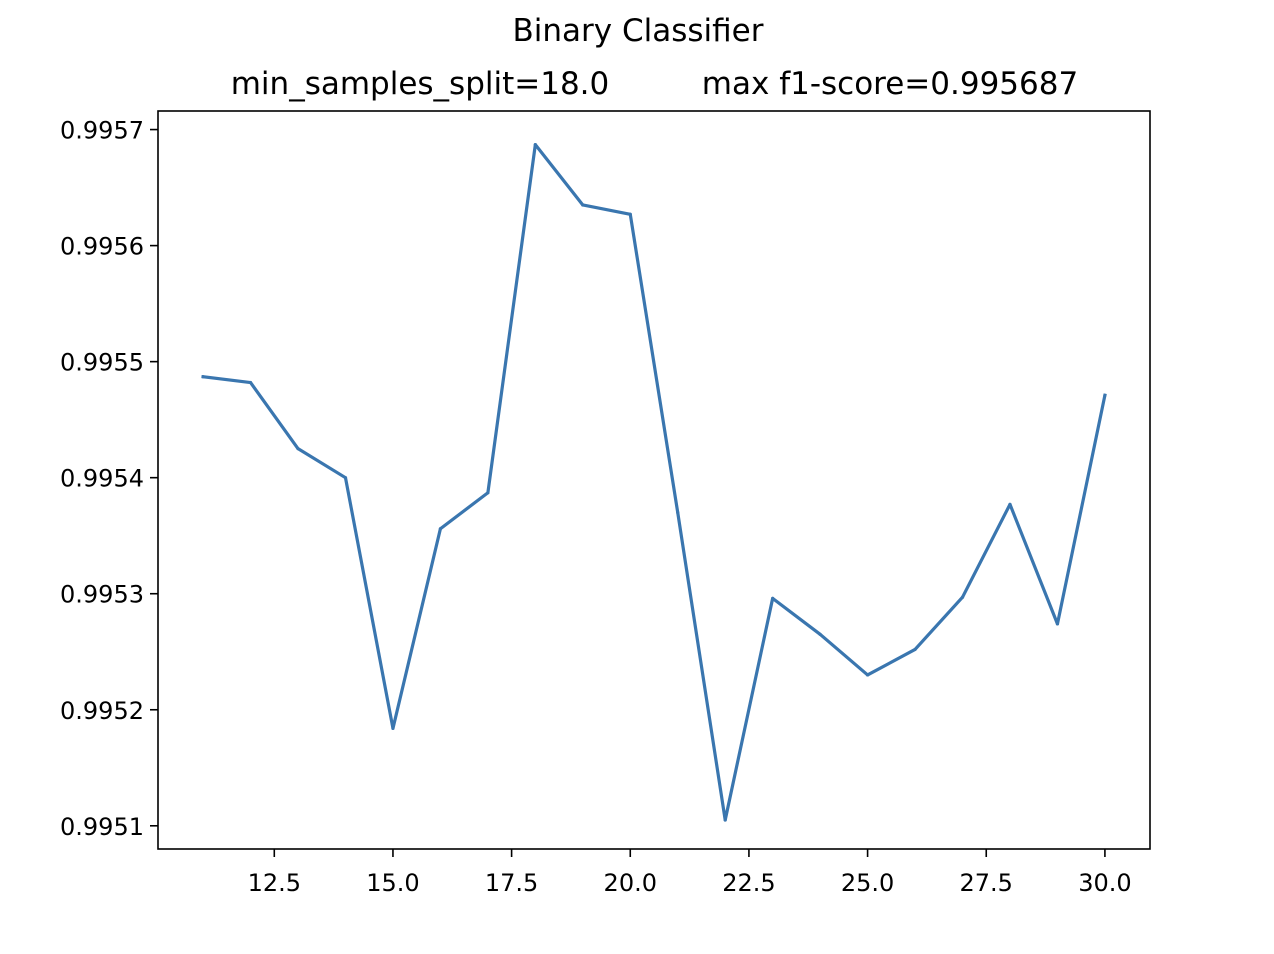 The height and width of the screenshot is (954, 1274). Describe the element at coordinates (102, 131) in the screenshot. I see `y-tick-label: 0.9957` at that location.